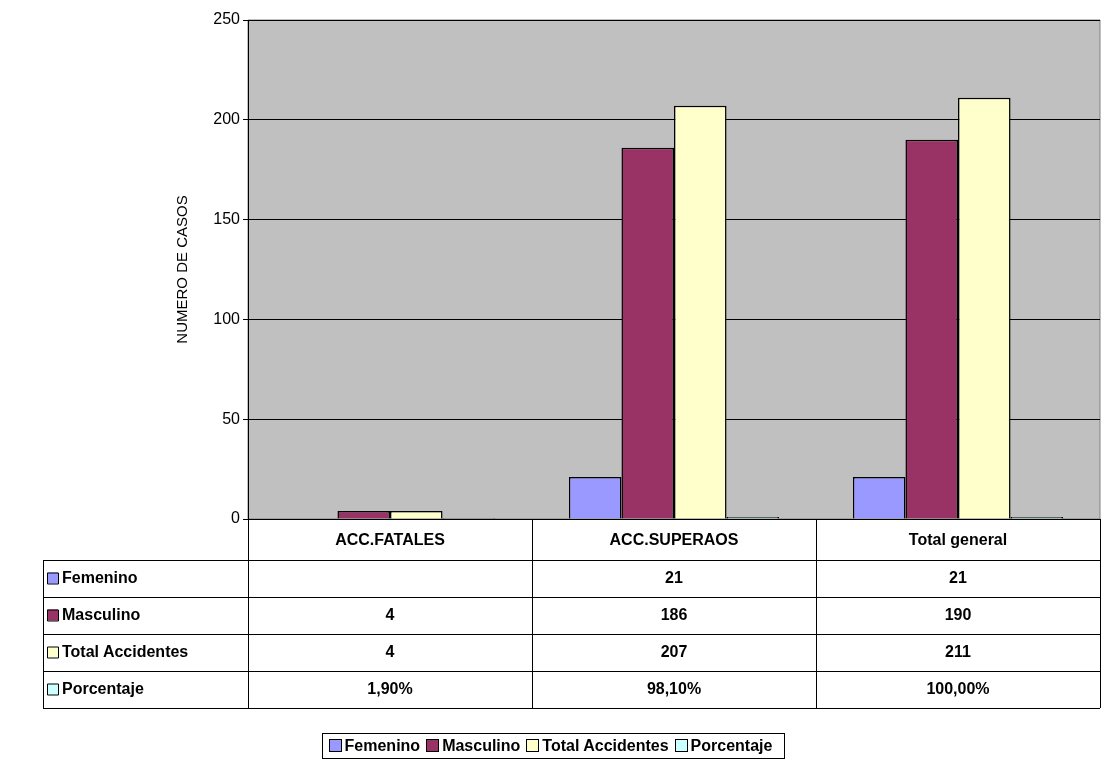 The width and height of the screenshot is (1107, 759). What do you see at coordinates (390, 688) in the screenshot?
I see `data-label: 1,90%` at bounding box center [390, 688].